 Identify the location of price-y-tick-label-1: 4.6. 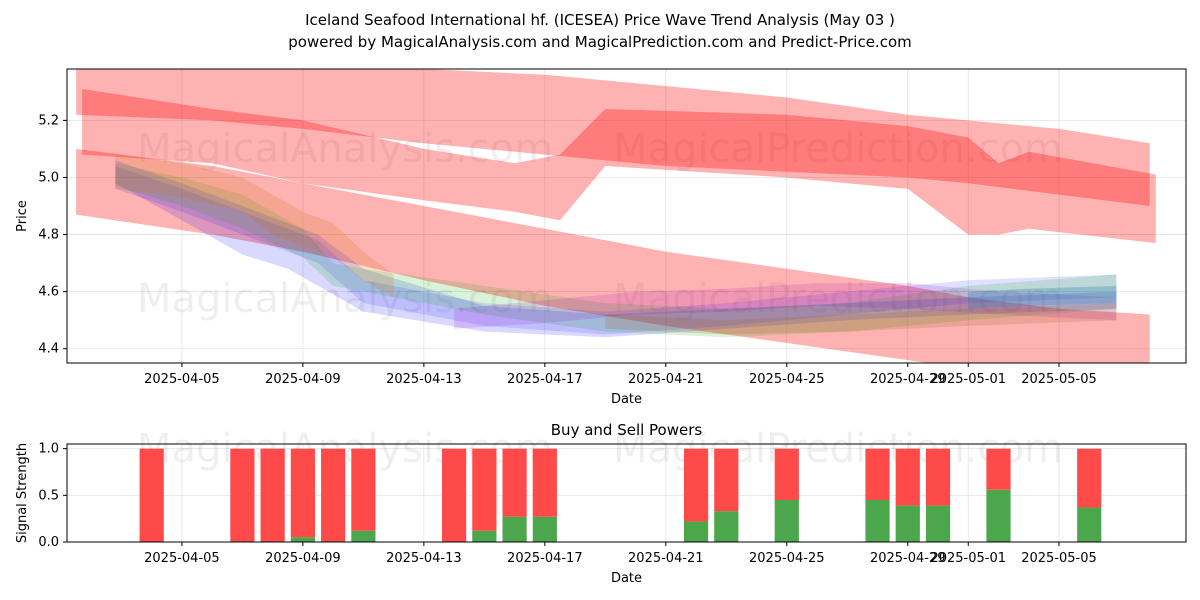
(48, 292).